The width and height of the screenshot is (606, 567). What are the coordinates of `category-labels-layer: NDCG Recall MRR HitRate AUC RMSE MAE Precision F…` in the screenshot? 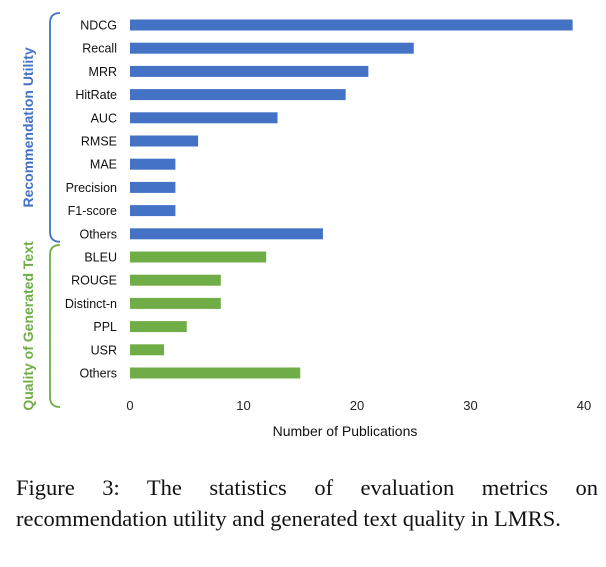 It's located at (91, 200).